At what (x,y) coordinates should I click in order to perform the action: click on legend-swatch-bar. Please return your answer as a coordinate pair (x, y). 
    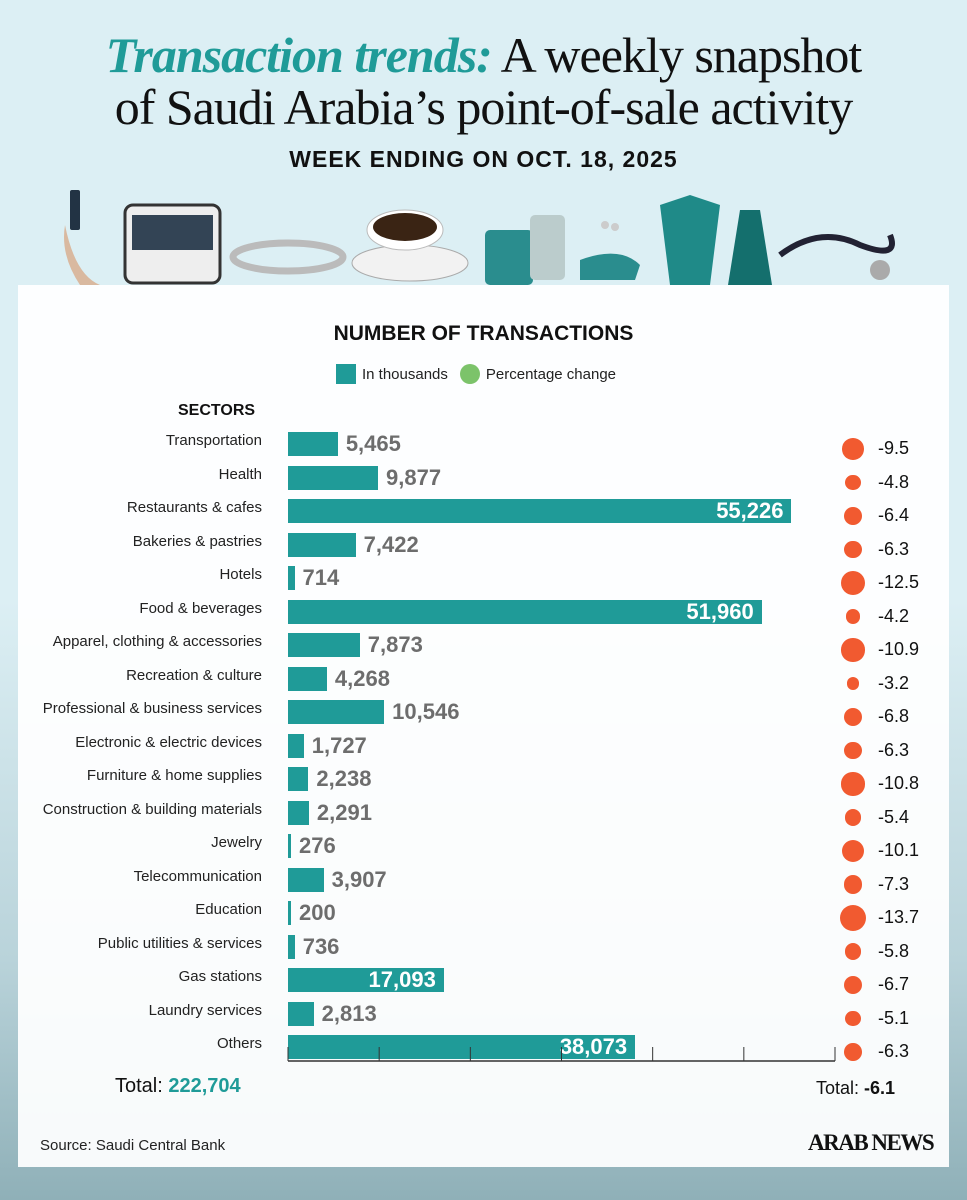
    Looking at the image, I should click on (346, 374).